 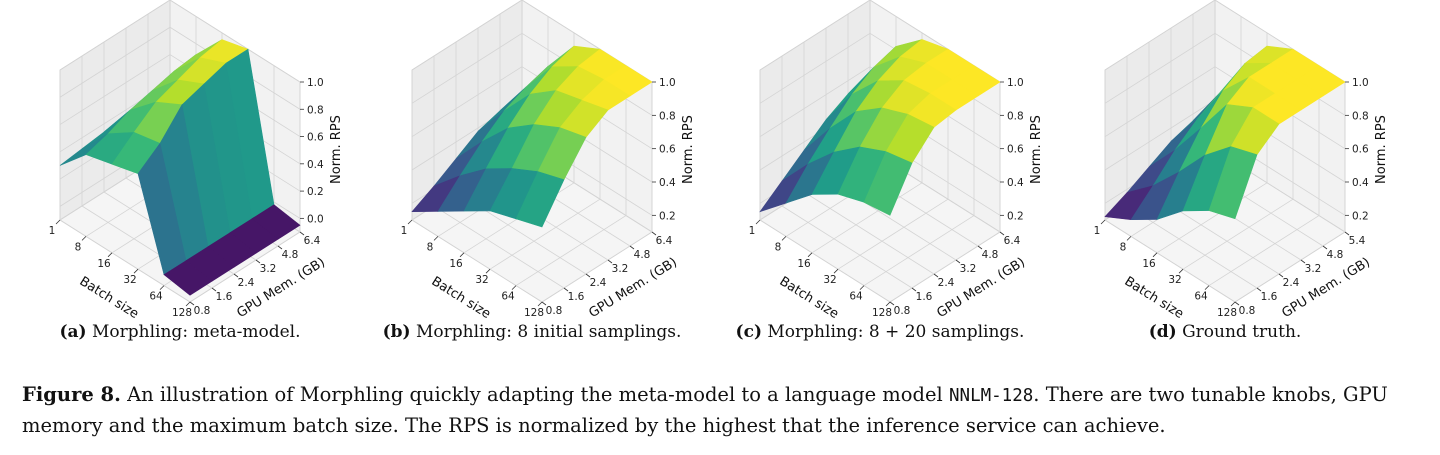 I want to click on subcaption-d: (d) Ground truth., so click(x=1225, y=332).